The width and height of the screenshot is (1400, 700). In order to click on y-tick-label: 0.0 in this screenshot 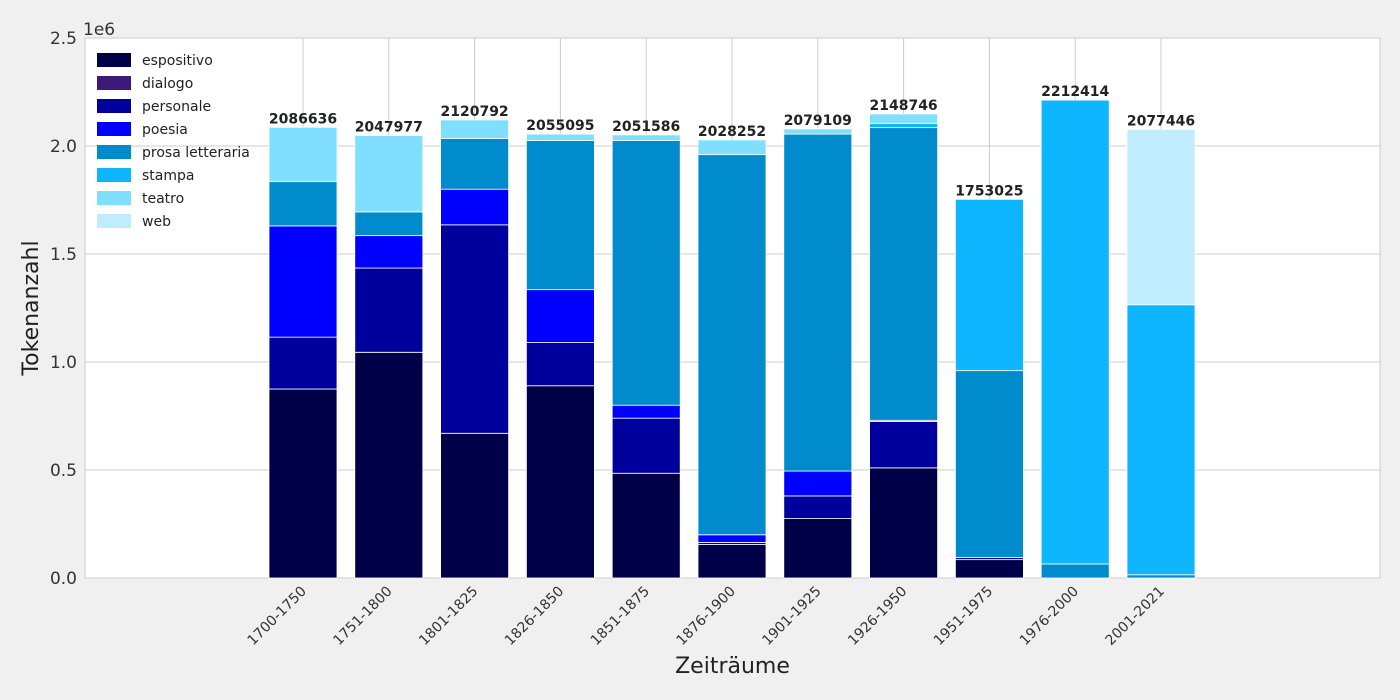, I will do `click(63, 579)`.